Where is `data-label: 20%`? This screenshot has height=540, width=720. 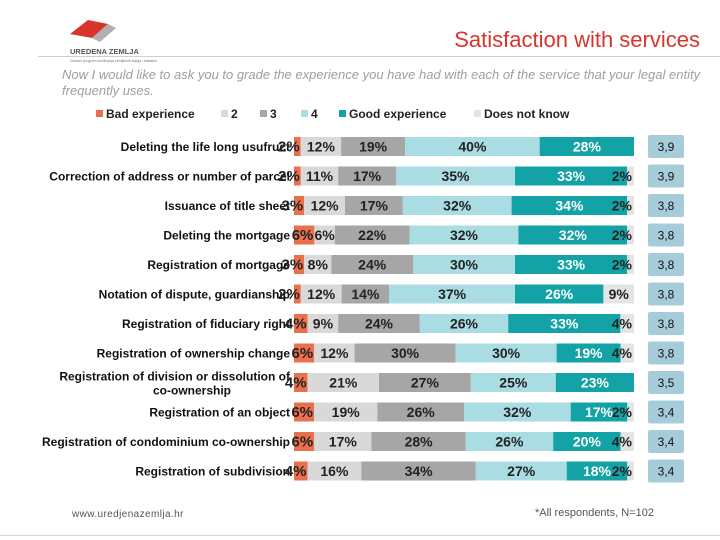
data-label: 20% is located at coordinates (587, 442).